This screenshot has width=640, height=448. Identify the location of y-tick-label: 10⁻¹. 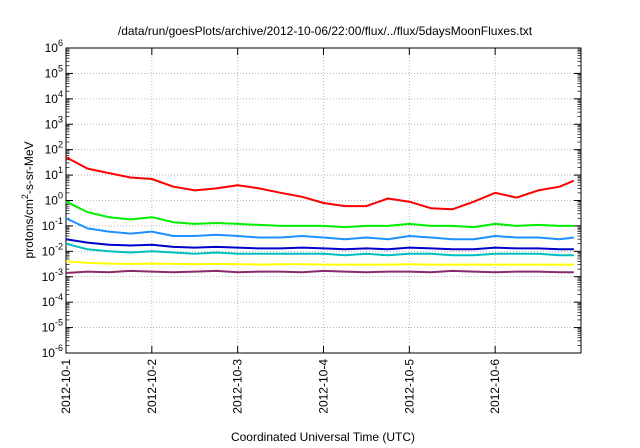
(52, 224).